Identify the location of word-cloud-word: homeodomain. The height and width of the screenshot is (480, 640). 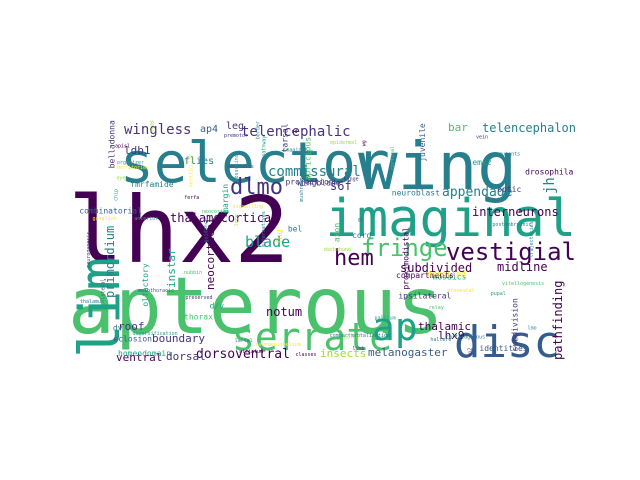
(144, 353).